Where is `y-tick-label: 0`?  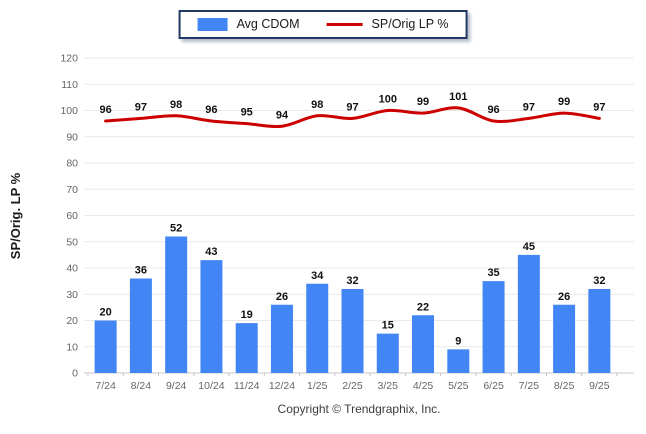 y-tick-label: 0 is located at coordinates (75, 374).